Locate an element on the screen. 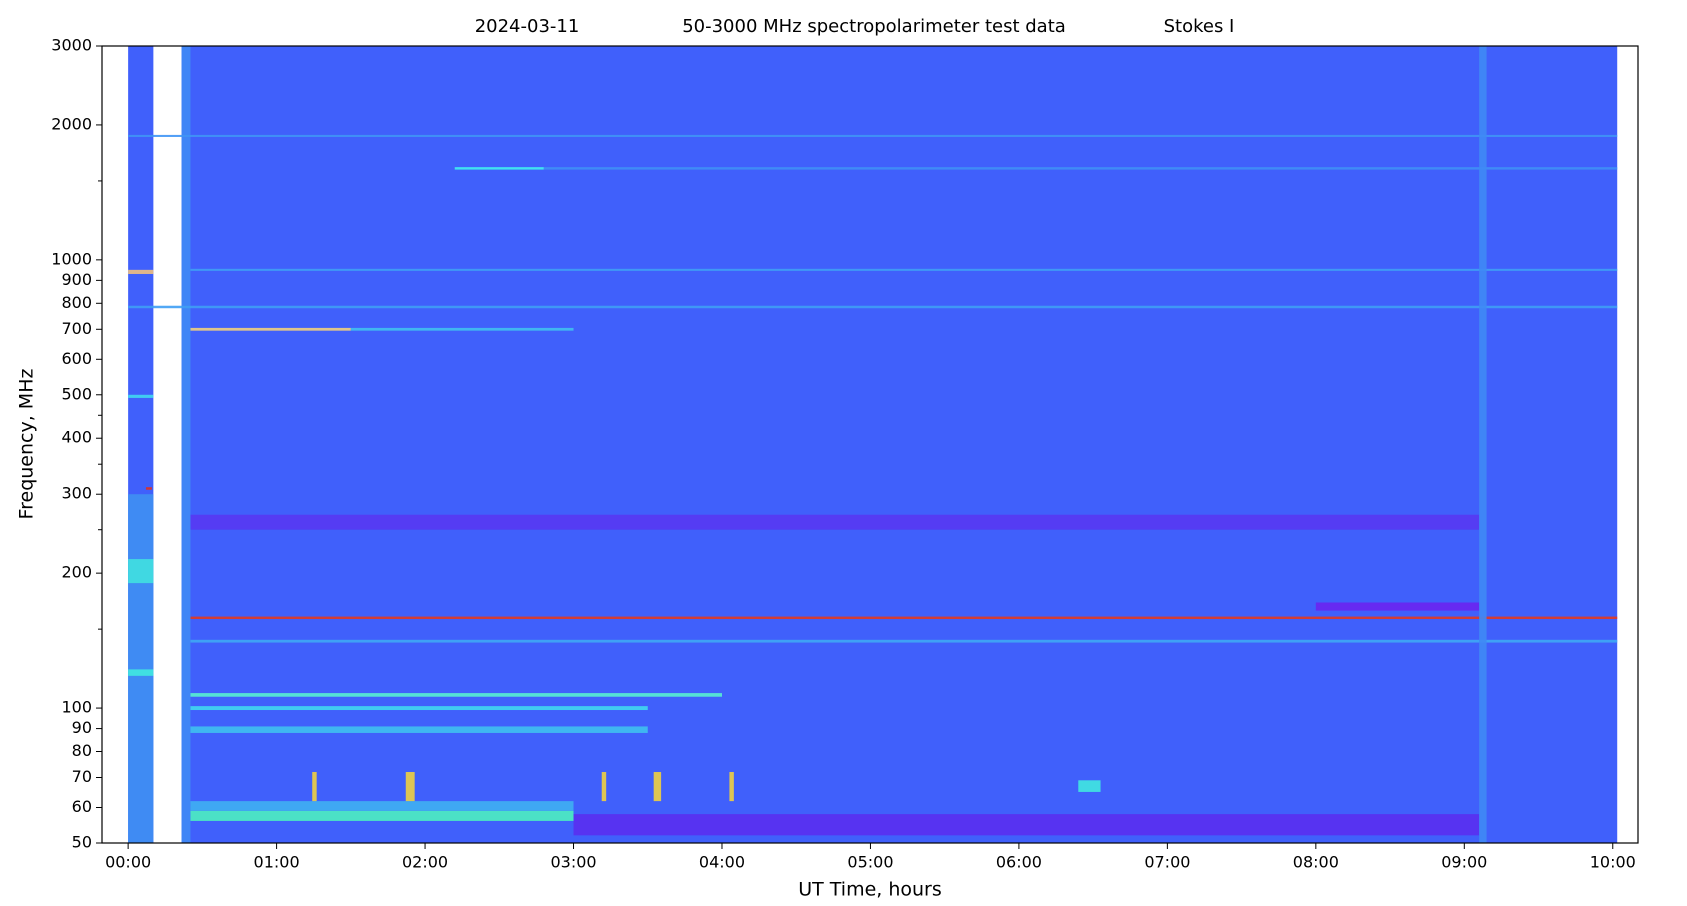 The image size is (1687, 906). y-tick-label: 90 is located at coordinates (82, 727).